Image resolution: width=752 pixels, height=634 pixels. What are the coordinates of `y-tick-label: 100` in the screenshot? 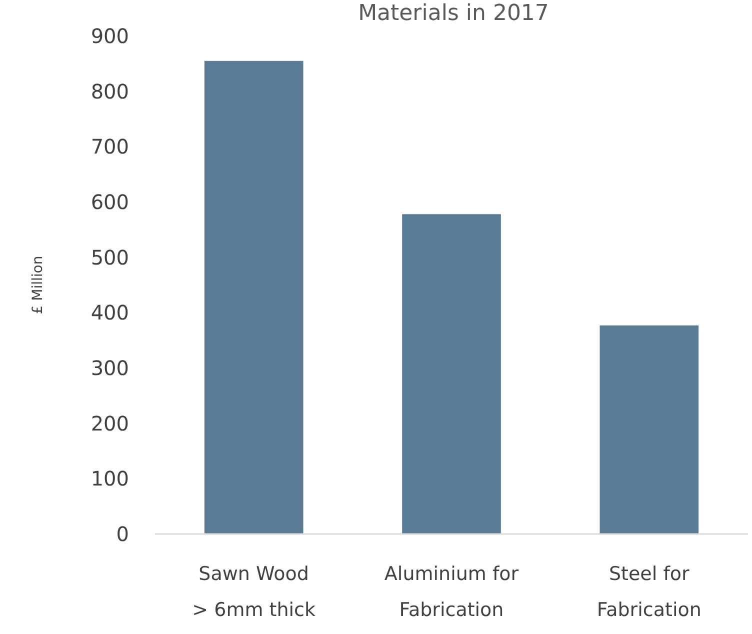 It's located at (109, 478).